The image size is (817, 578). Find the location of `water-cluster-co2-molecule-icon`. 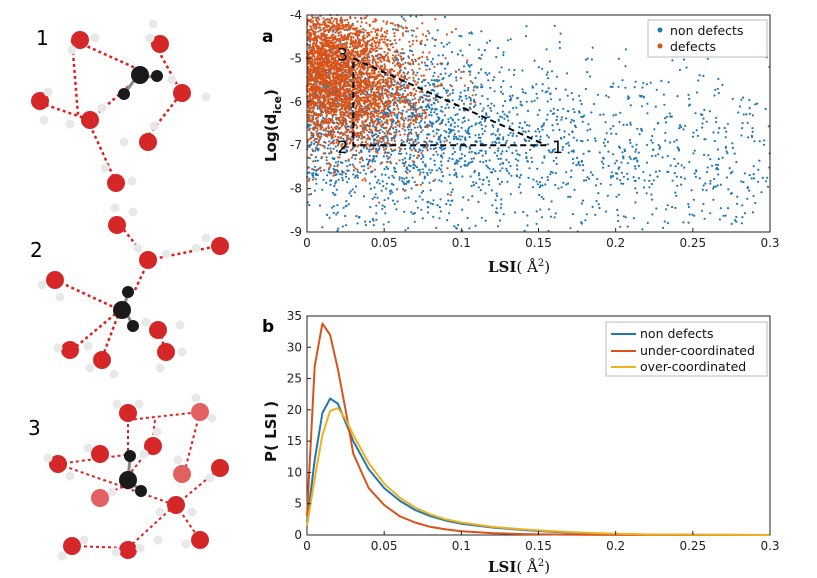

water-cluster-co2-molecule-icon is located at coordinates (136, 477).